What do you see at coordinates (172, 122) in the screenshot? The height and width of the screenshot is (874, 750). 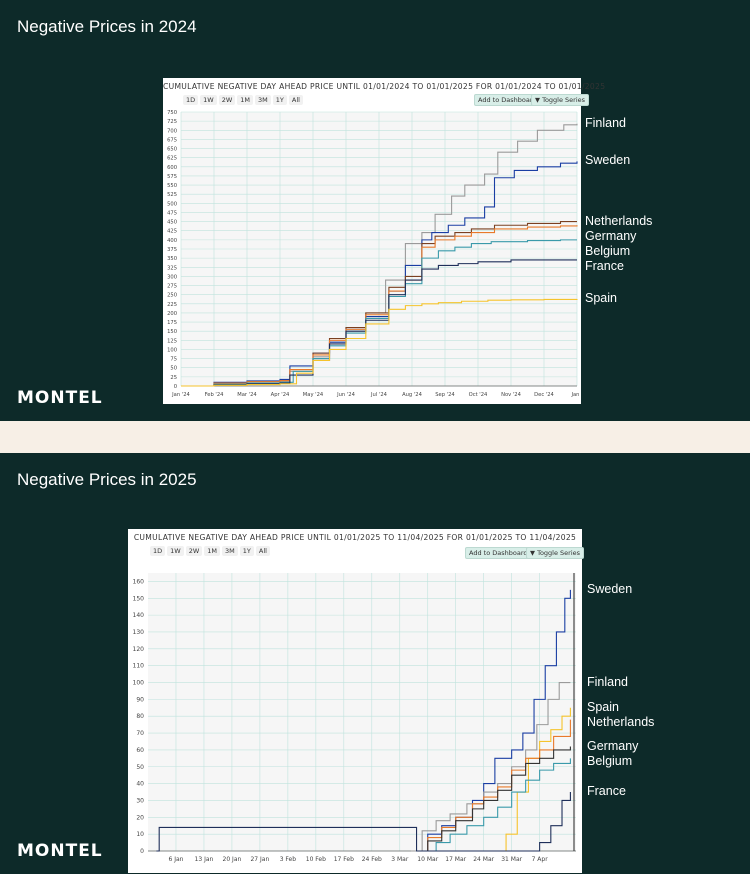 I see `y-tick-label: 725` at bounding box center [172, 122].